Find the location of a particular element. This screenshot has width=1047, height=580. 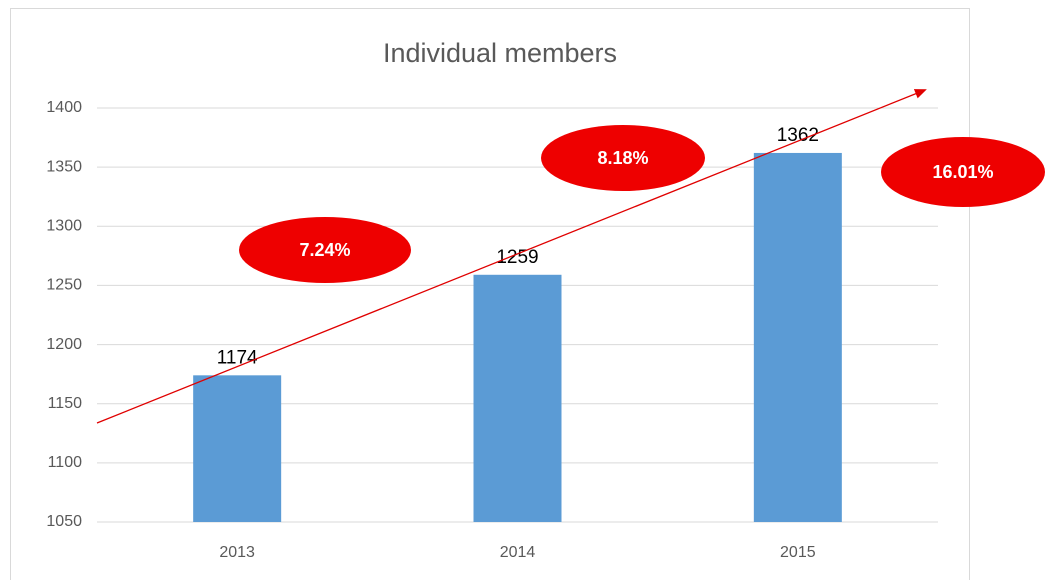

y-tick-label: 1200 is located at coordinates (64, 344).